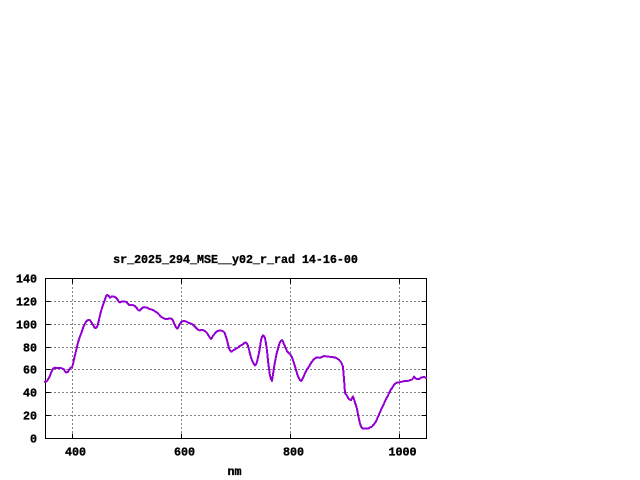 The width and height of the screenshot is (640, 480). What do you see at coordinates (30, 349) in the screenshot?
I see `svg-text: 80` at bounding box center [30, 349].